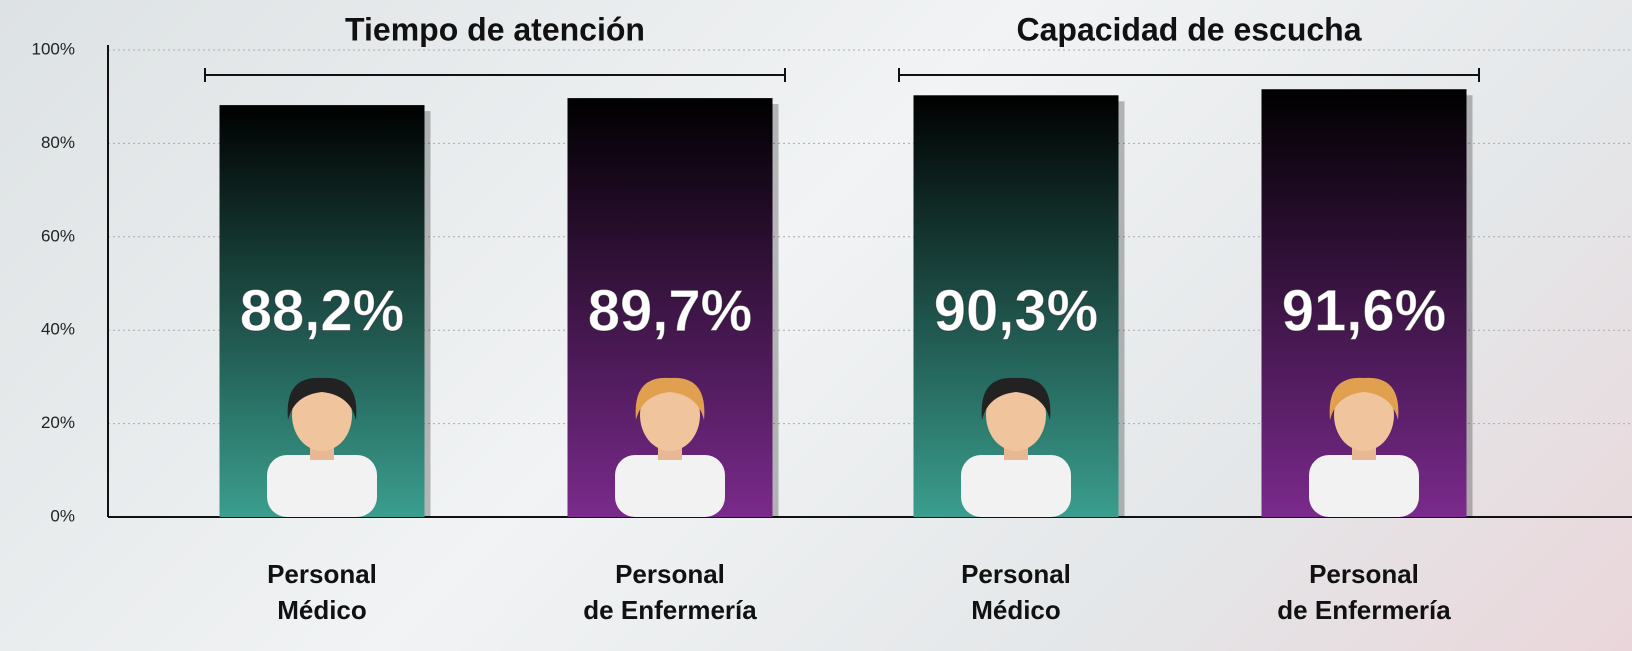 This screenshot has width=1632, height=651. I want to click on value-label: 91,6%, so click(1364, 310).